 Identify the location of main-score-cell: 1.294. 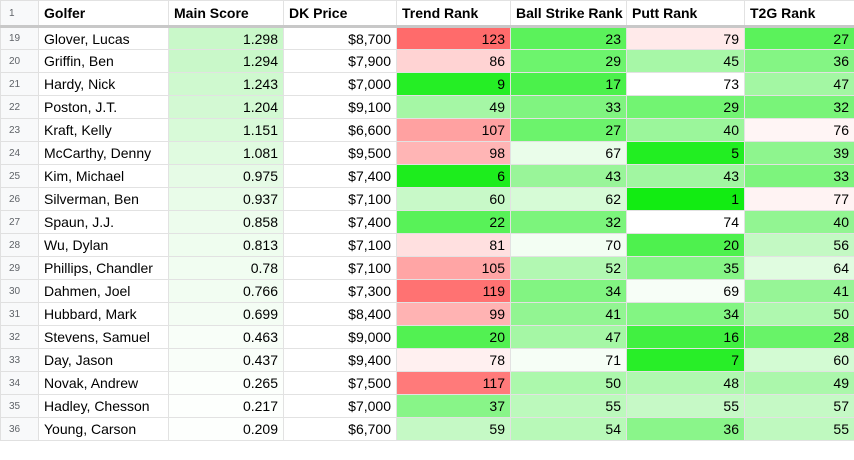
(226, 61).